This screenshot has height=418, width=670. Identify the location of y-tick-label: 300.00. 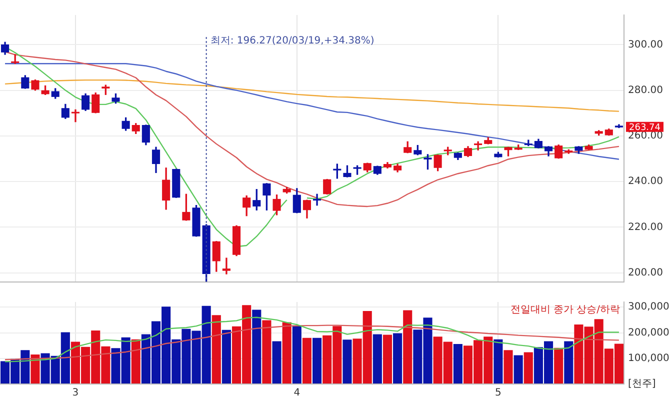
(645, 44).